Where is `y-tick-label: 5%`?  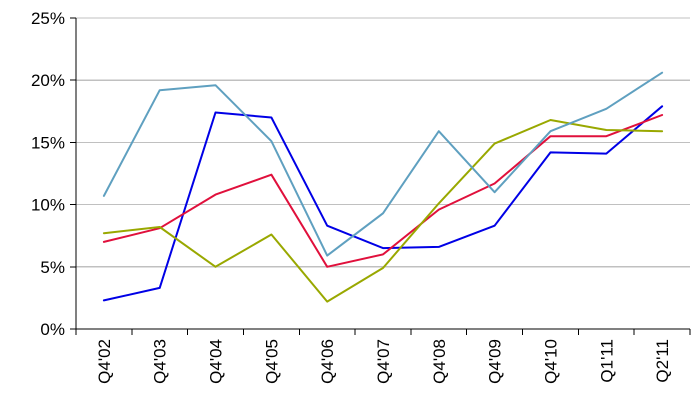 y-tick-label: 5% is located at coordinates (52, 267).